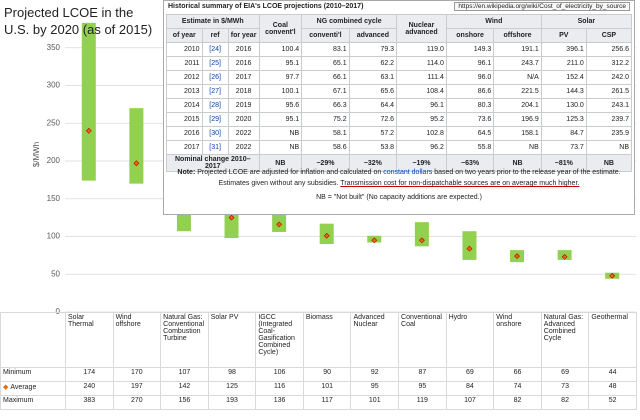  Describe the element at coordinates (232, 388) in the screenshot. I see `value-cell: 125` at that location.